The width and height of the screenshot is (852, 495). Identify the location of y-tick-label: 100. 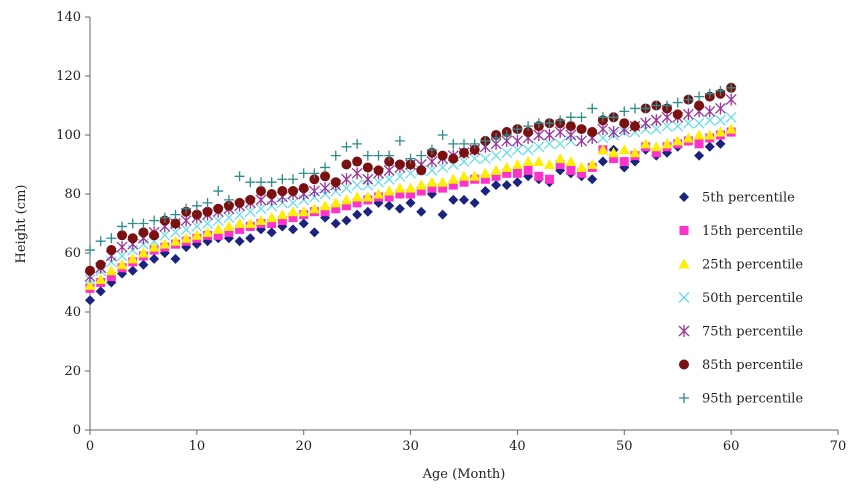
(68, 135).